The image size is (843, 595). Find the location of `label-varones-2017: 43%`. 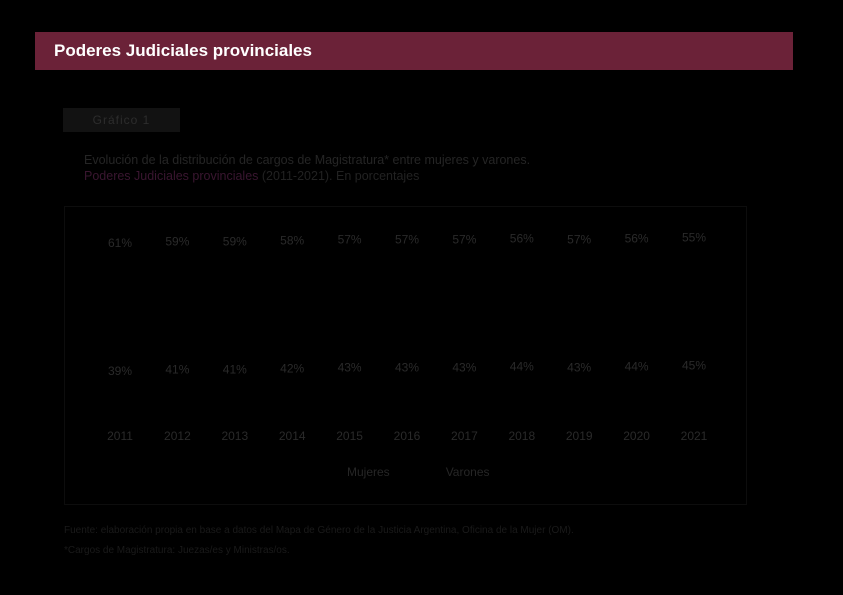

label-varones-2017: 43% is located at coordinates (464, 367).